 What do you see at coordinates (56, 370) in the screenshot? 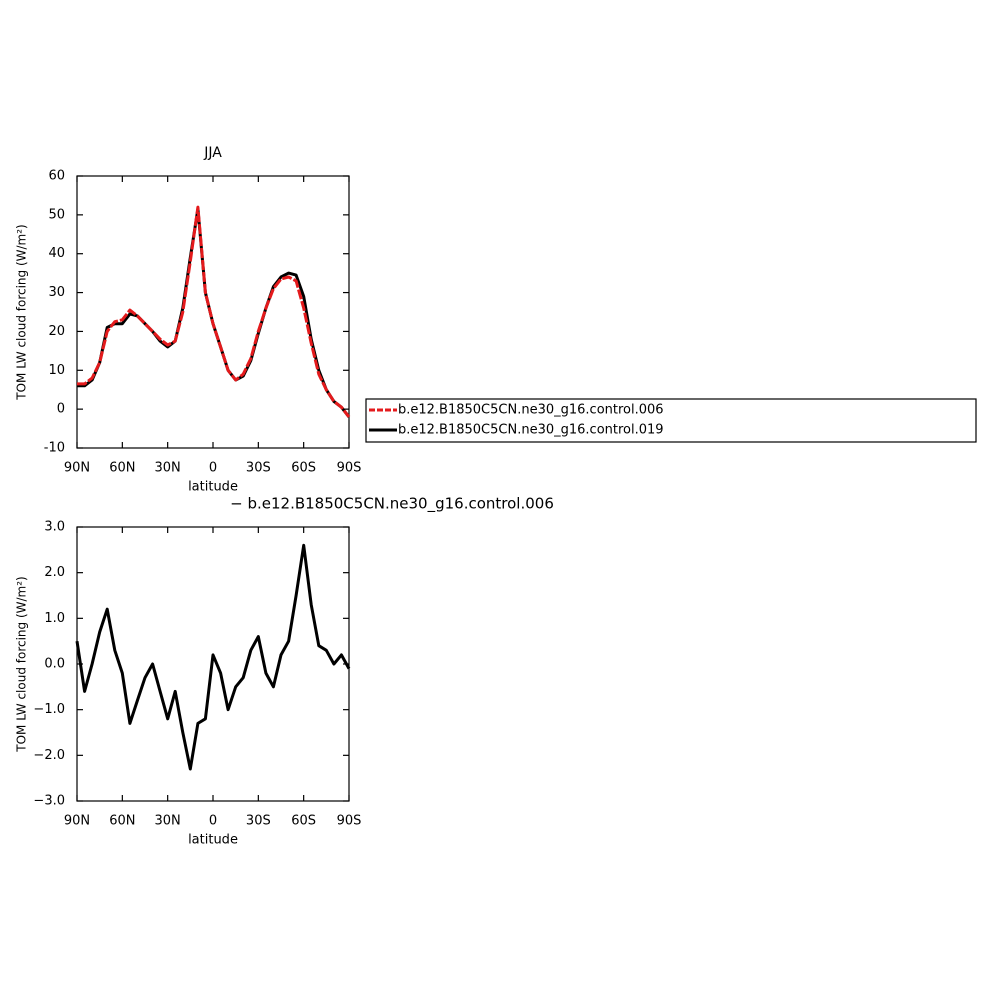
I see `y-tick-label: 10` at bounding box center [56, 370].